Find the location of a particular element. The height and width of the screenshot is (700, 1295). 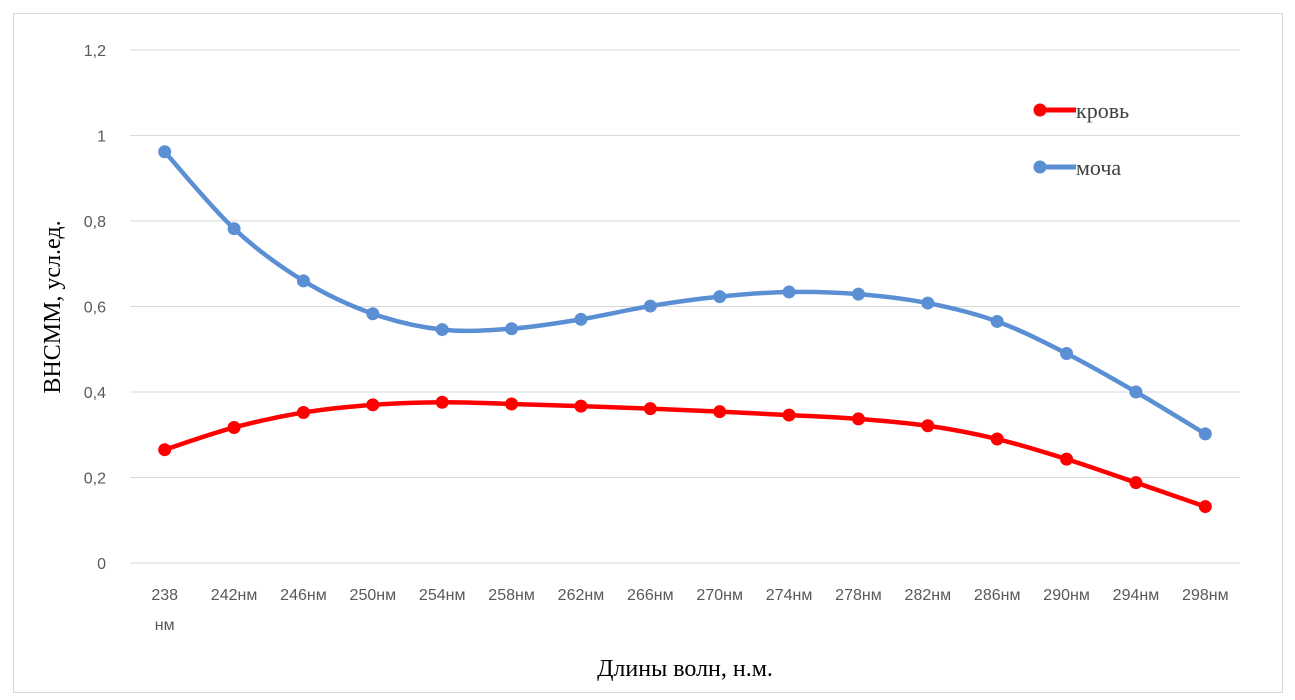

x-tick-label-line: 246нм is located at coordinates (303, 595).